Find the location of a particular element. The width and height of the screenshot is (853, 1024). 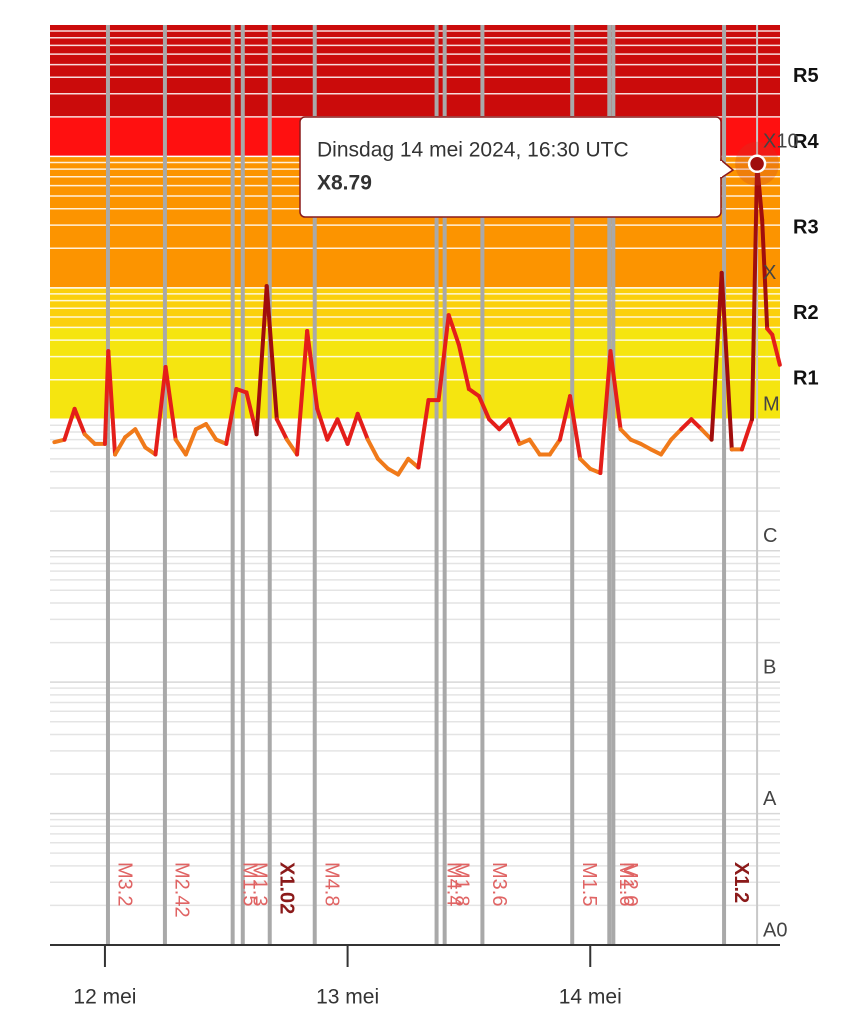

tooltip-title: Dinsdag 14 mei 2024, 16:30 UTC is located at coordinates (473, 150).